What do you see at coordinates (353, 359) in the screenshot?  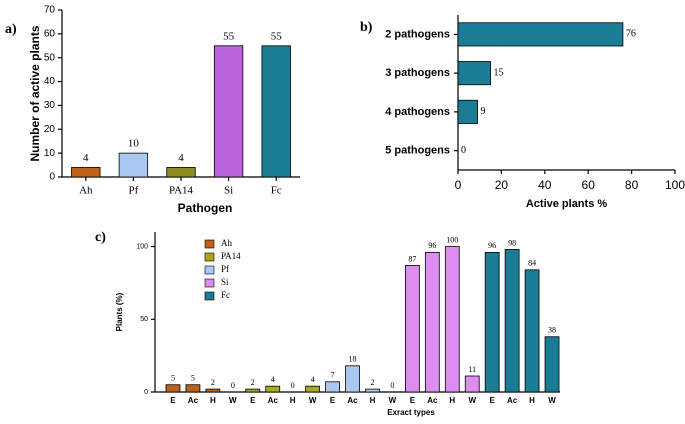 I see `value-label: 18` at bounding box center [353, 359].